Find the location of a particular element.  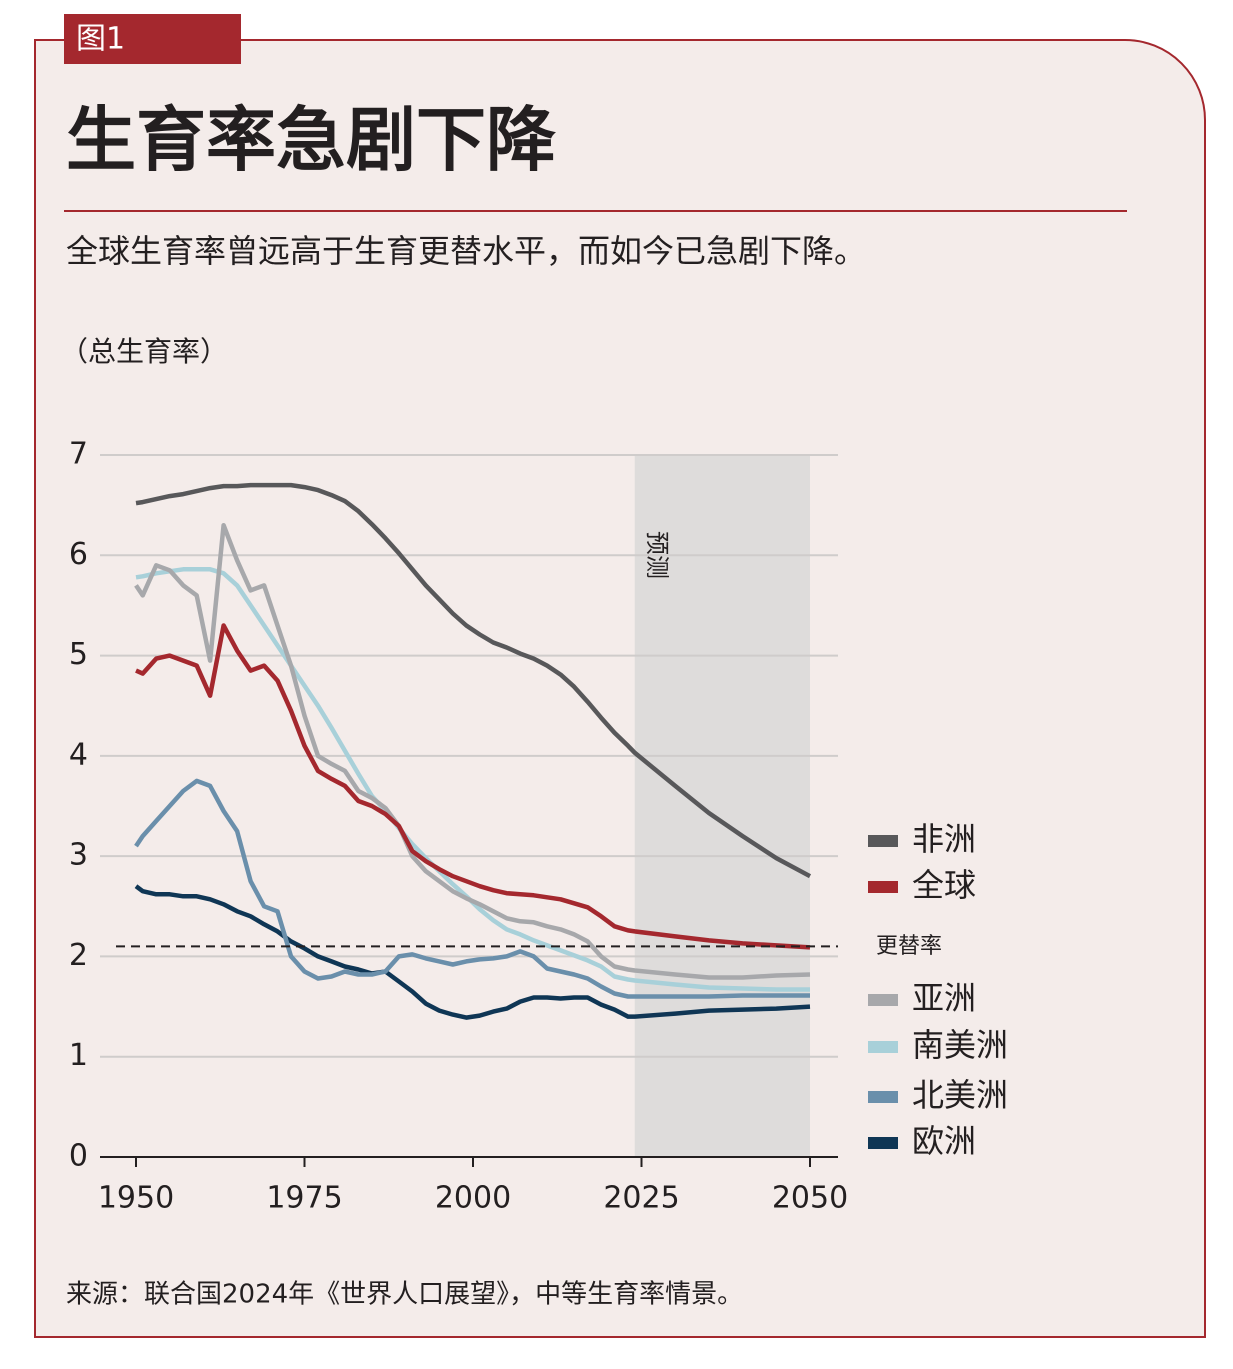

chart-title: 生育率急剧下降 is located at coordinates (311, 140).